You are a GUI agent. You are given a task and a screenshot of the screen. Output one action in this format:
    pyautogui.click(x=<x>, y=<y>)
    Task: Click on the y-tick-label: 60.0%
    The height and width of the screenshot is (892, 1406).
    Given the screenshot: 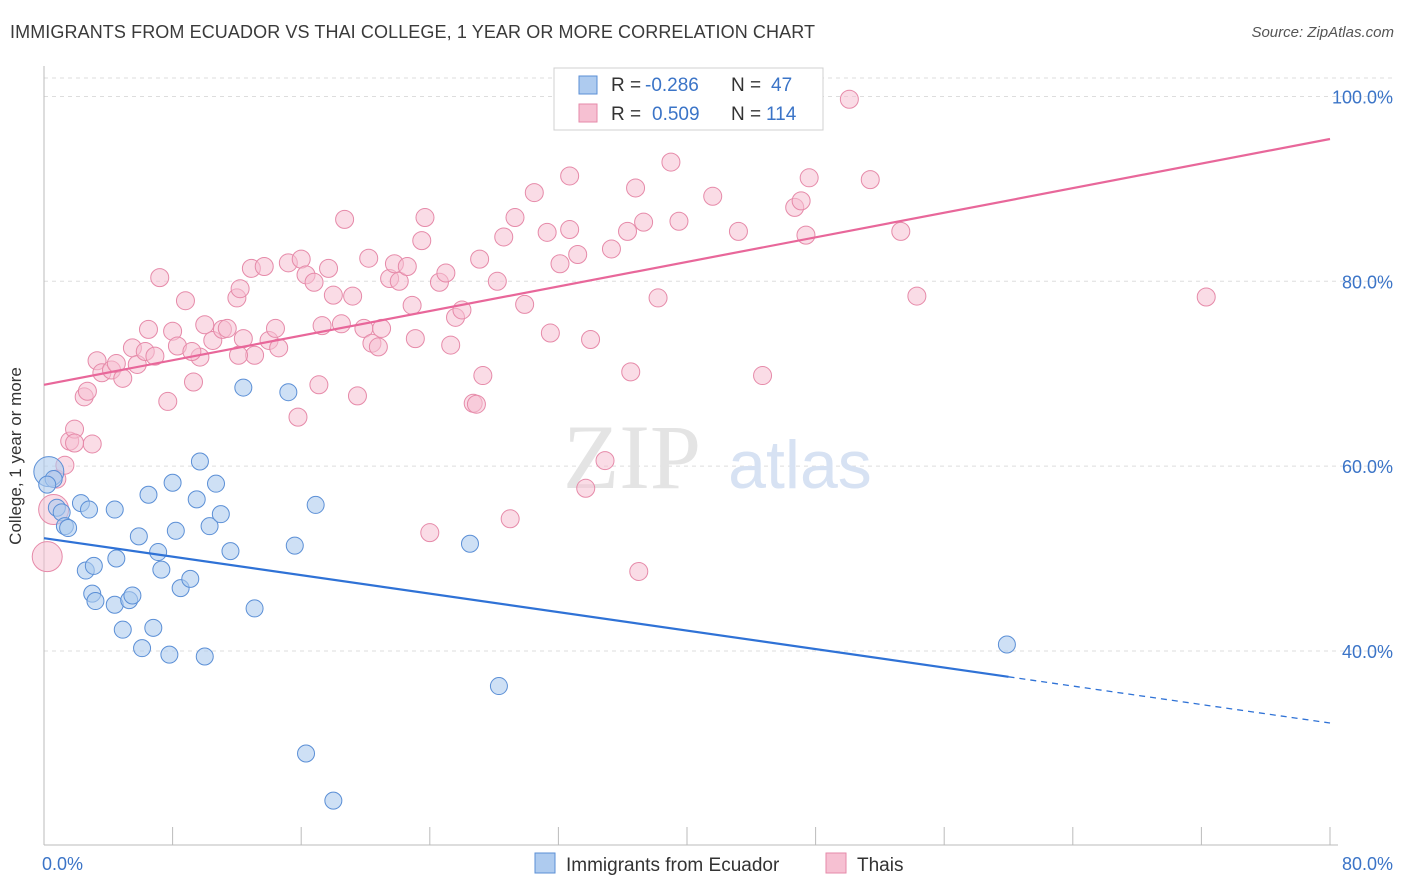 What is the action you would take?
    pyautogui.click(x=1367, y=467)
    